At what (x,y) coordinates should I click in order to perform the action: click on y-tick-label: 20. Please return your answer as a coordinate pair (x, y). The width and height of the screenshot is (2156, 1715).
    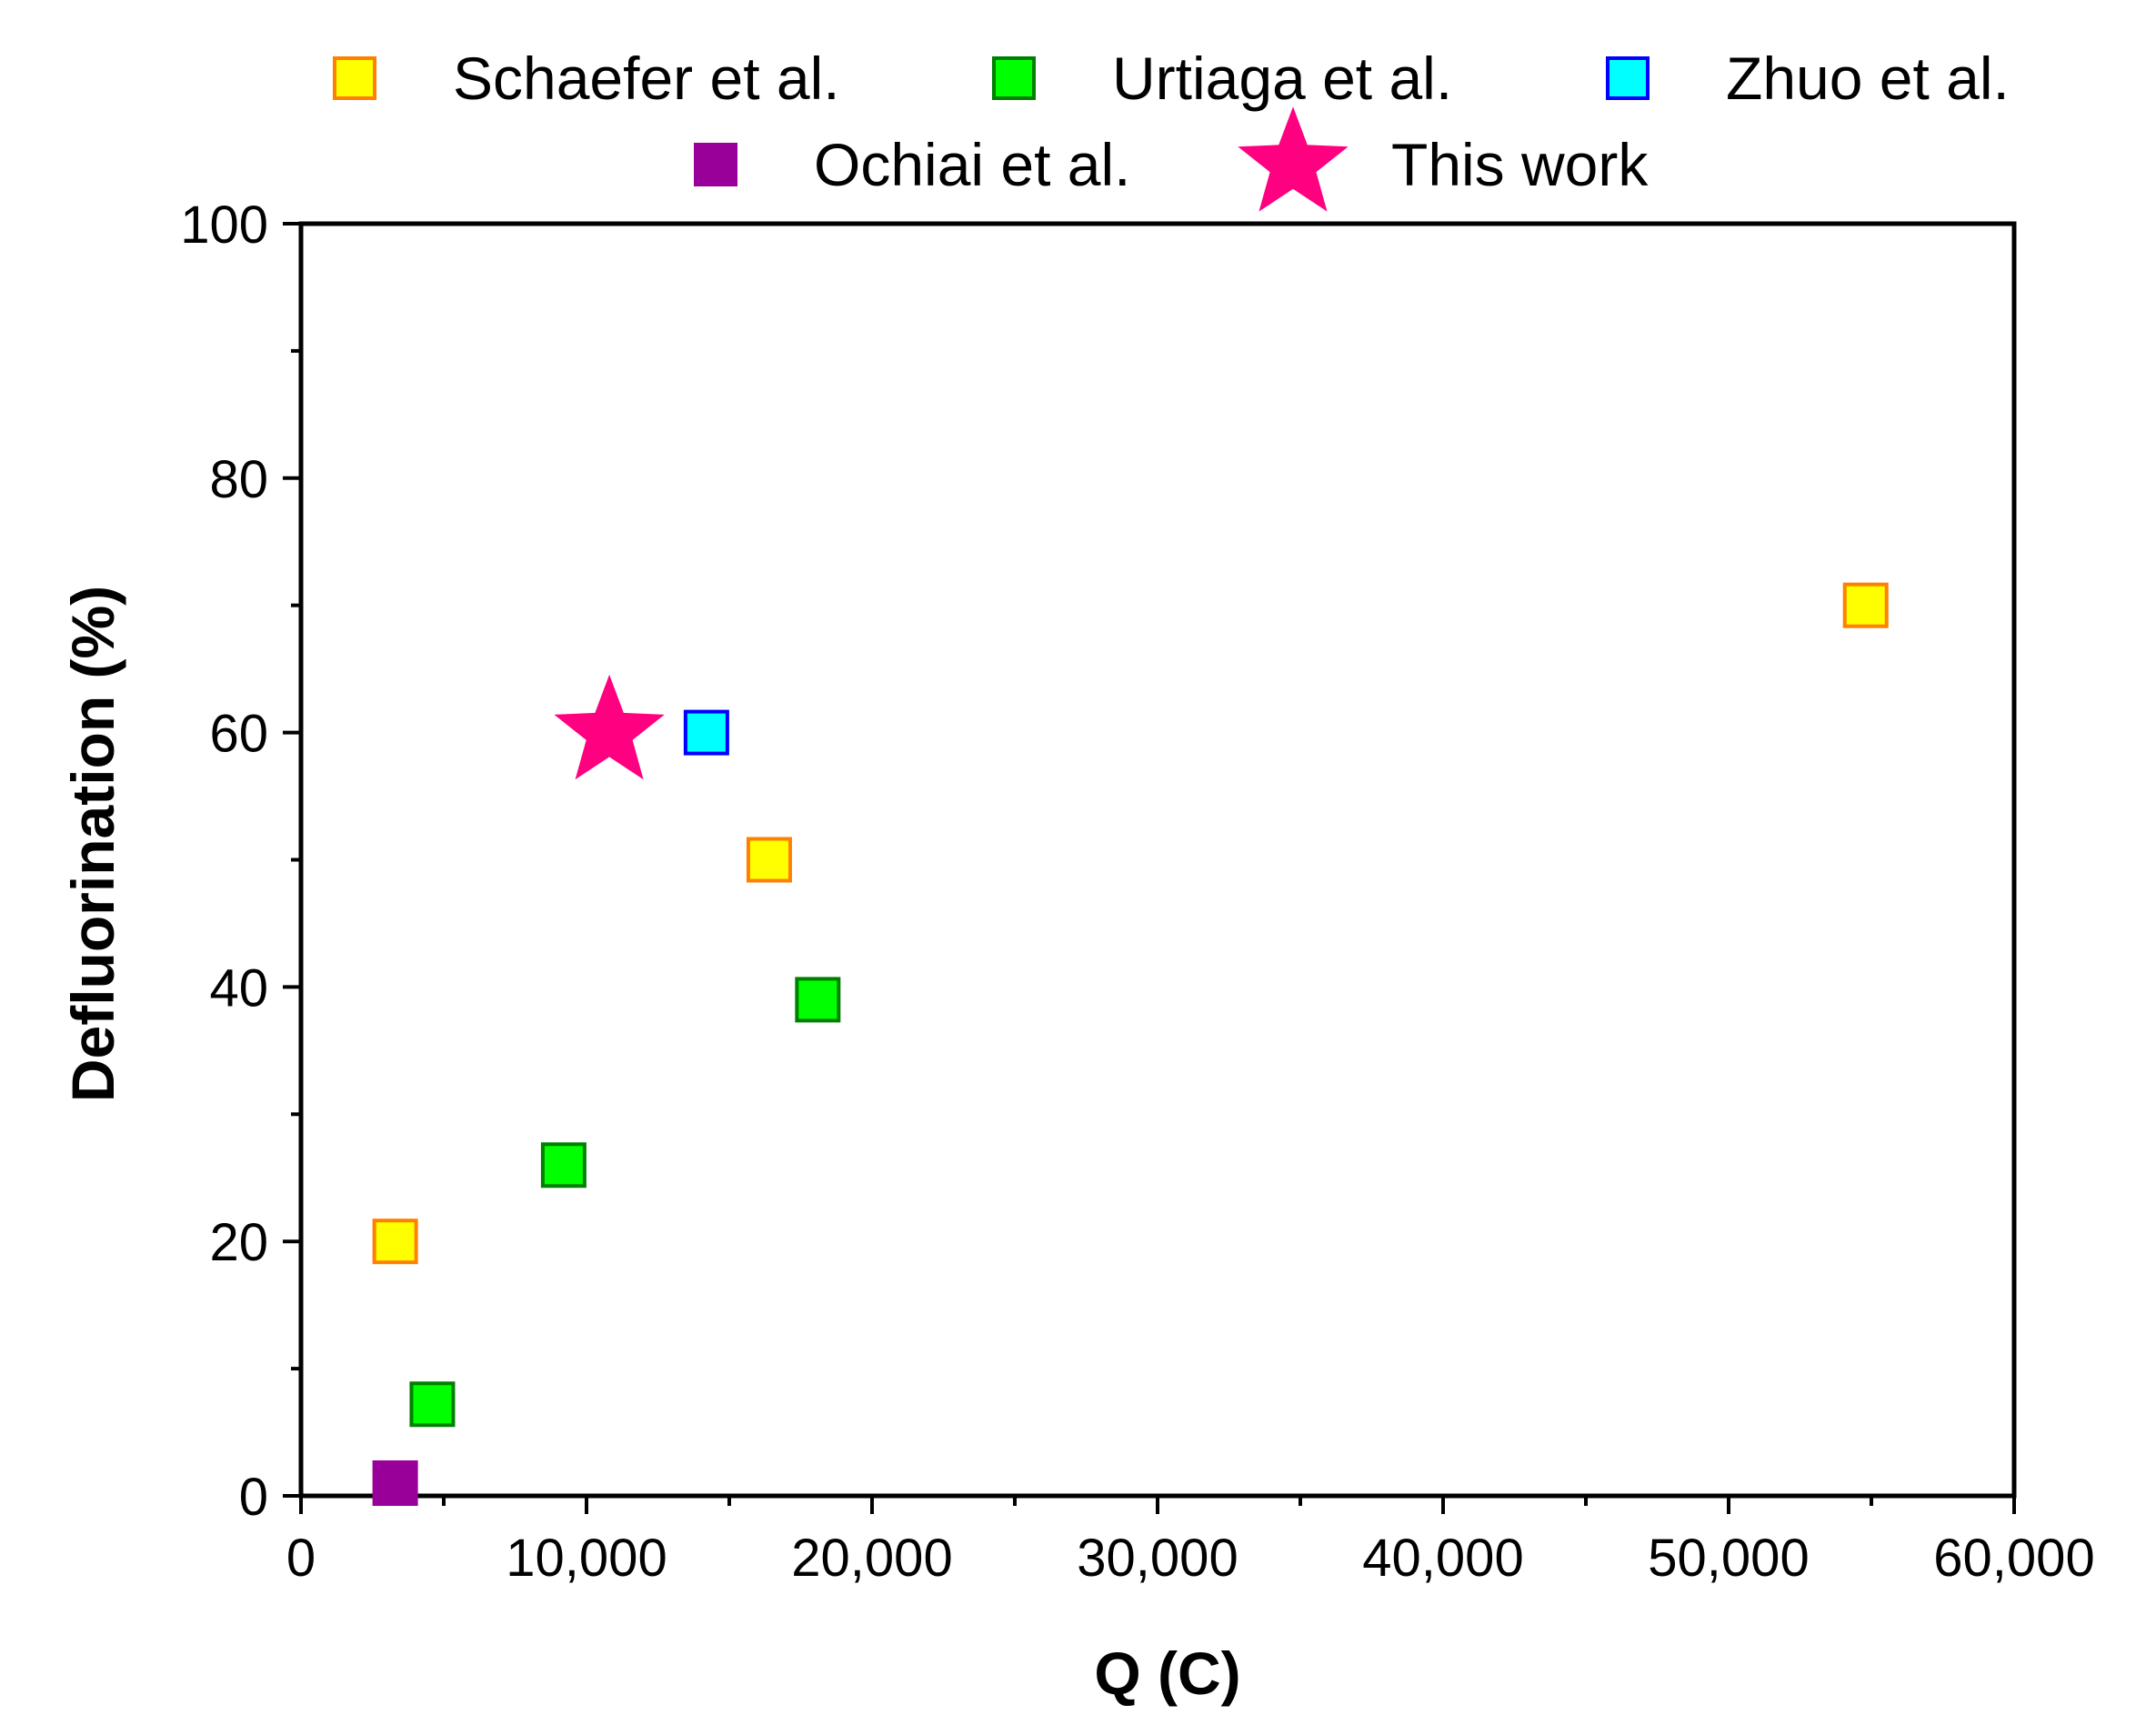
    Looking at the image, I should click on (238, 1242).